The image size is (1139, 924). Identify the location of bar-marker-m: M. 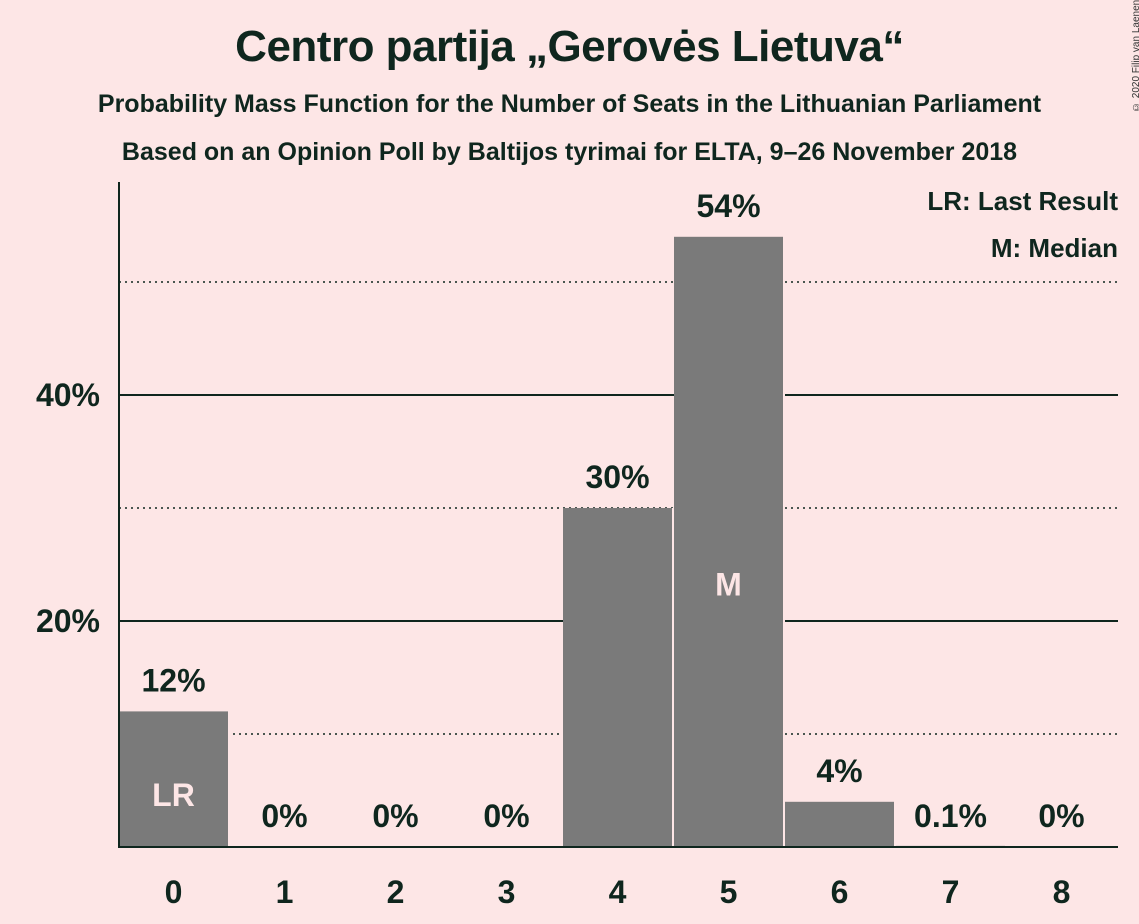
(728, 585).